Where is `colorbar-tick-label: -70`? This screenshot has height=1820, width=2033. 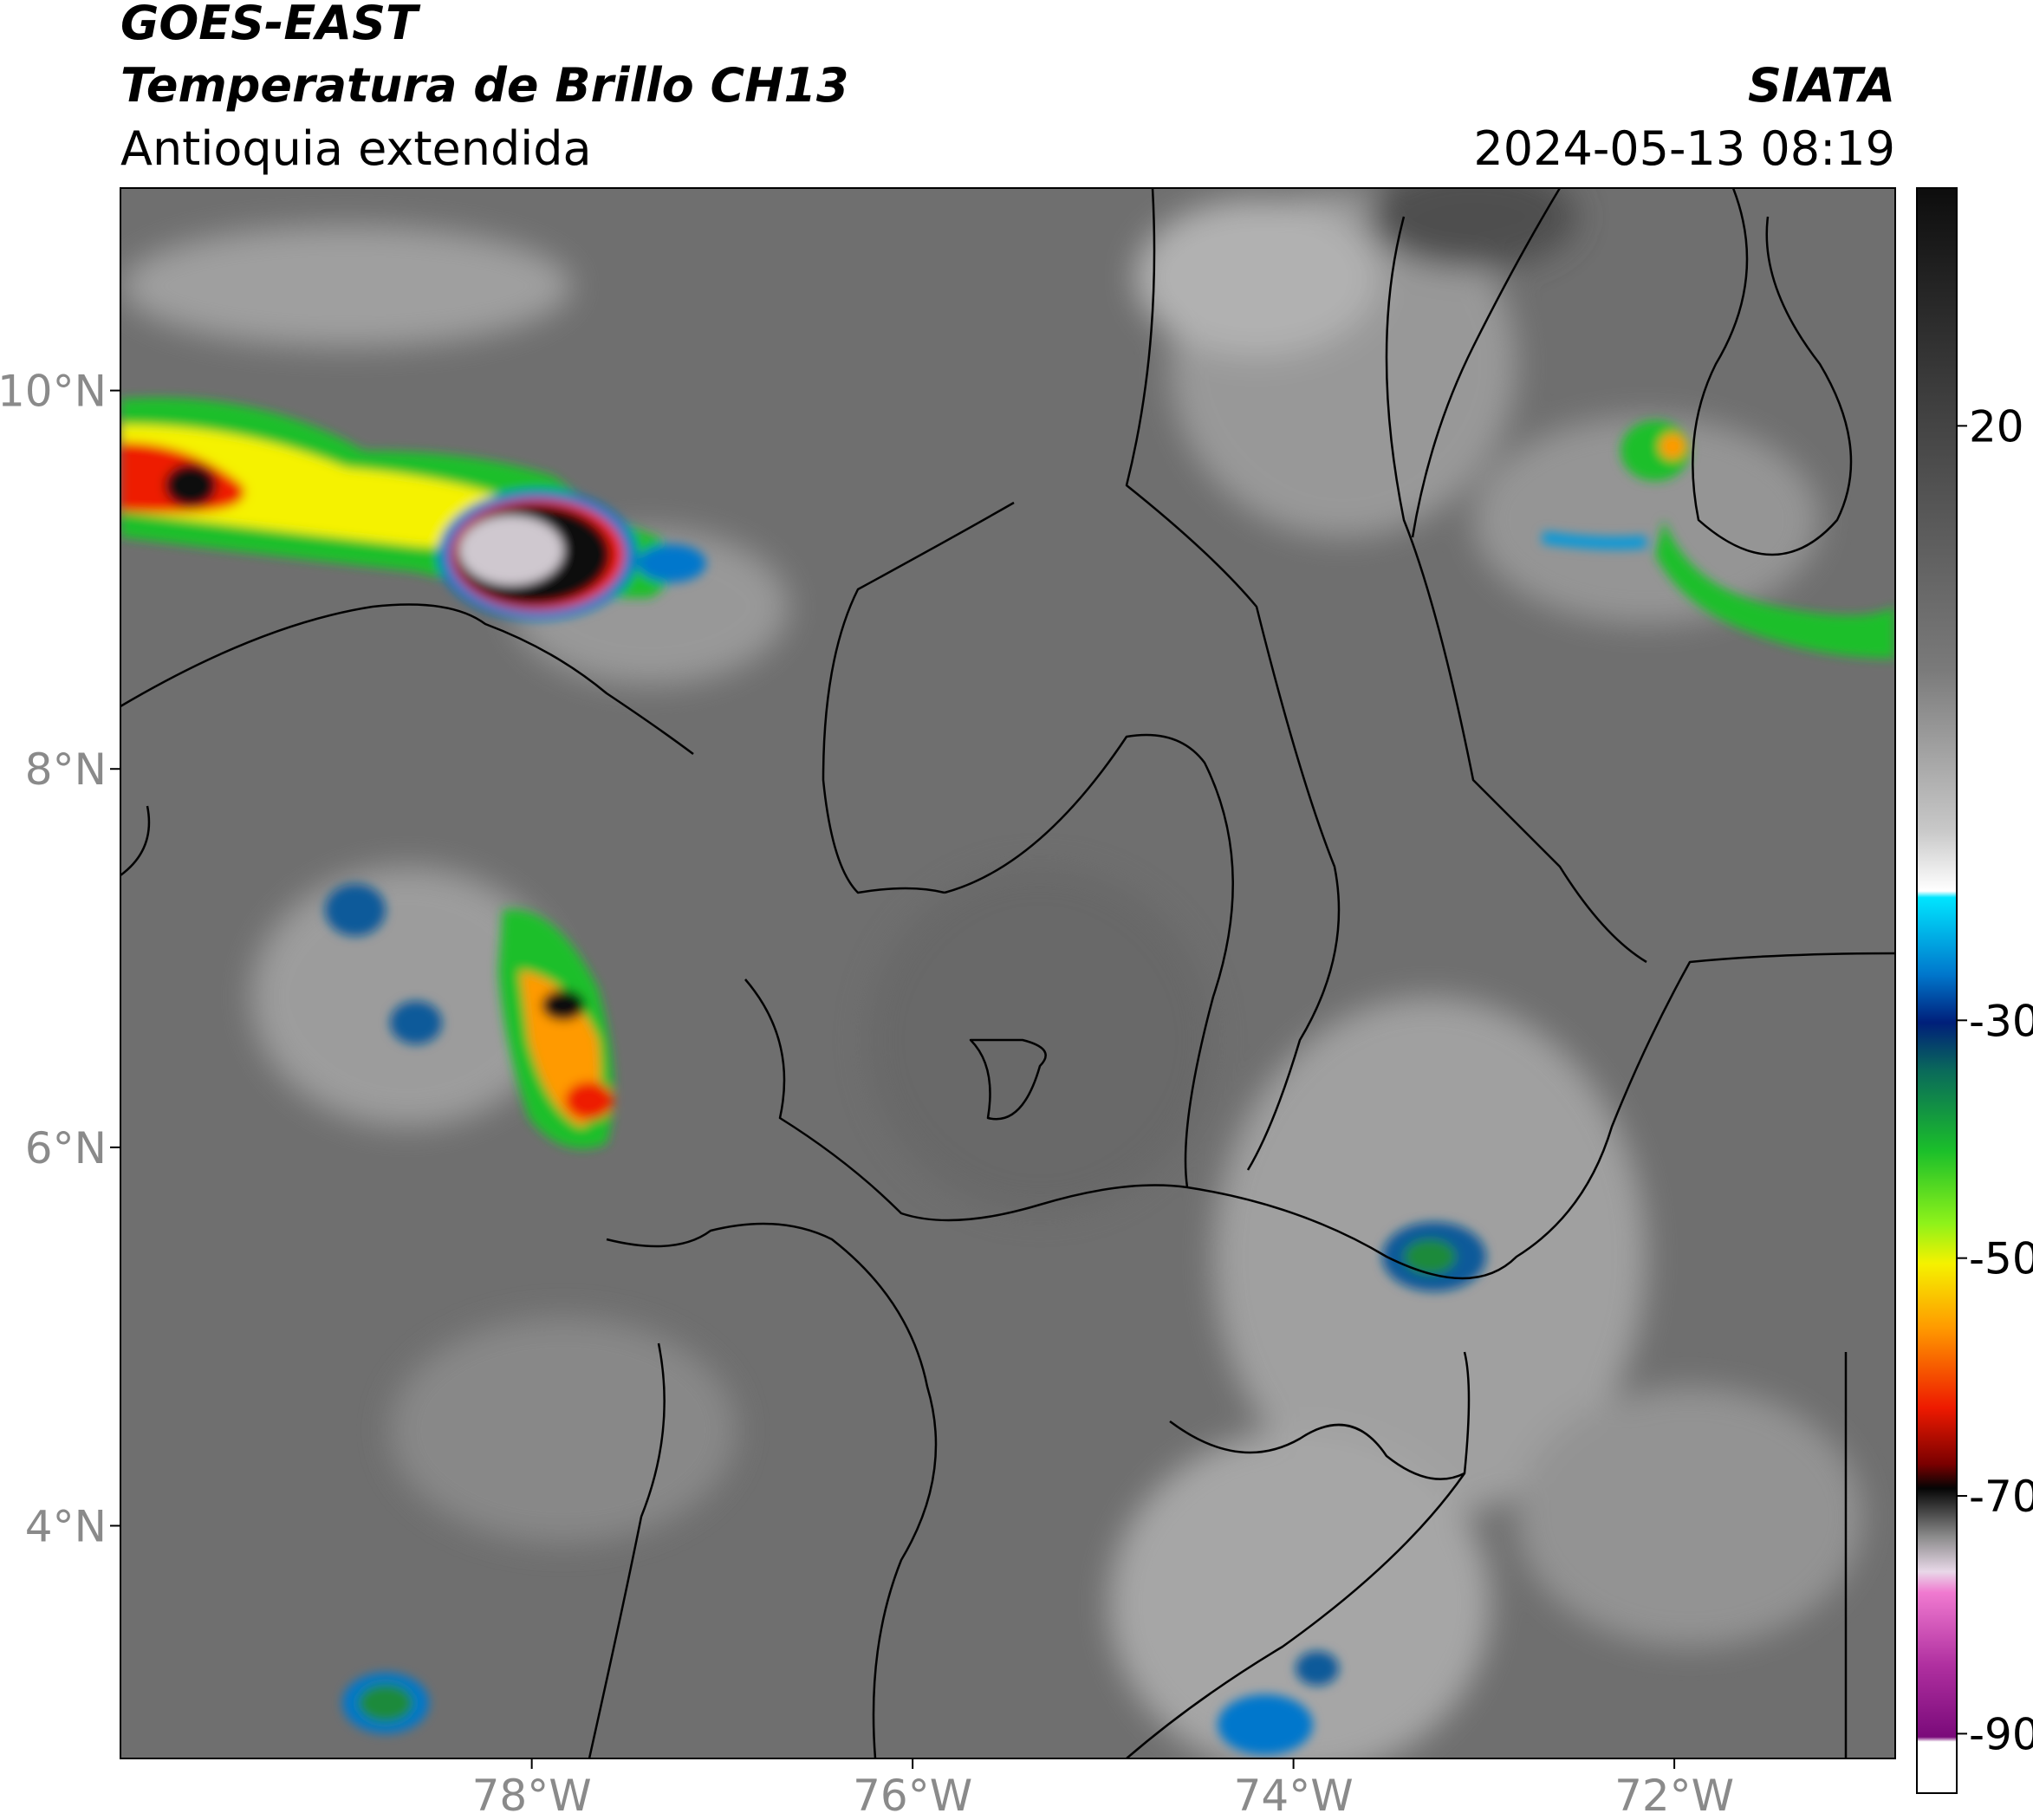
colorbar-tick-label: -70 is located at coordinates (2001, 1497).